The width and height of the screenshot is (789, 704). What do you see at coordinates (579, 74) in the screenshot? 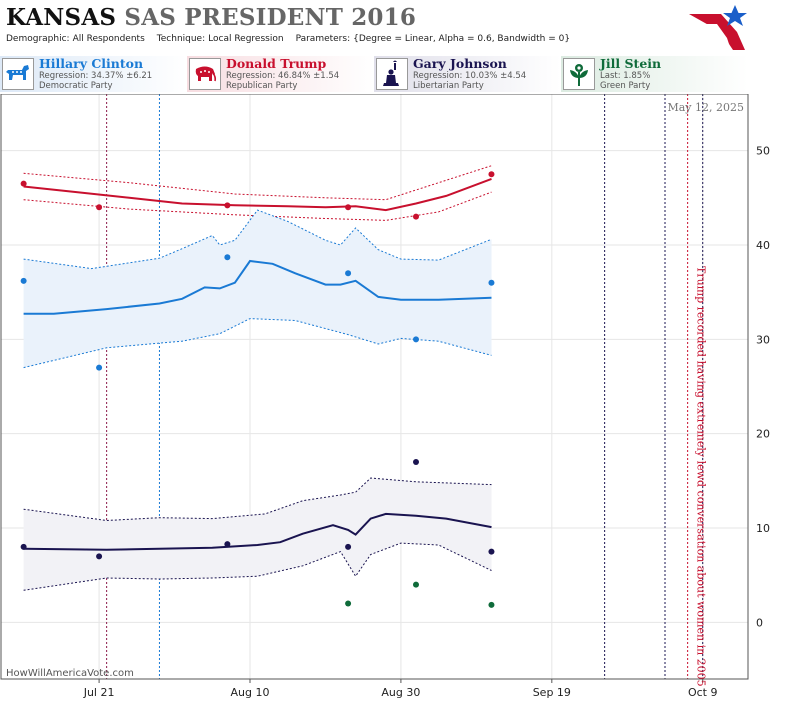
I see `flower-icon` at bounding box center [579, 74].